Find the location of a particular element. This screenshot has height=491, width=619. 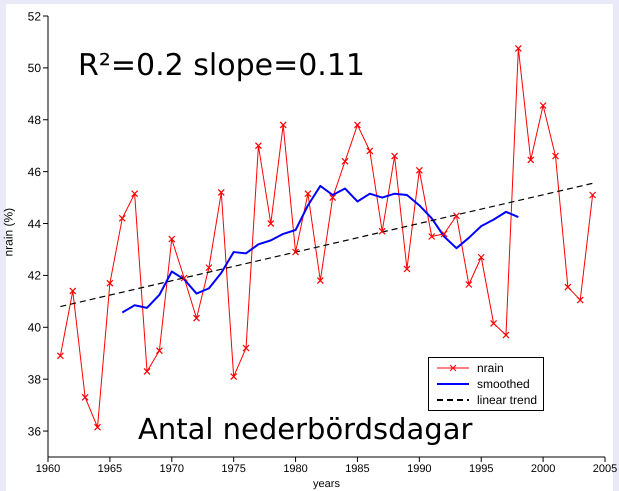

legend-label: smoothed is located at coordinates (503, 384).